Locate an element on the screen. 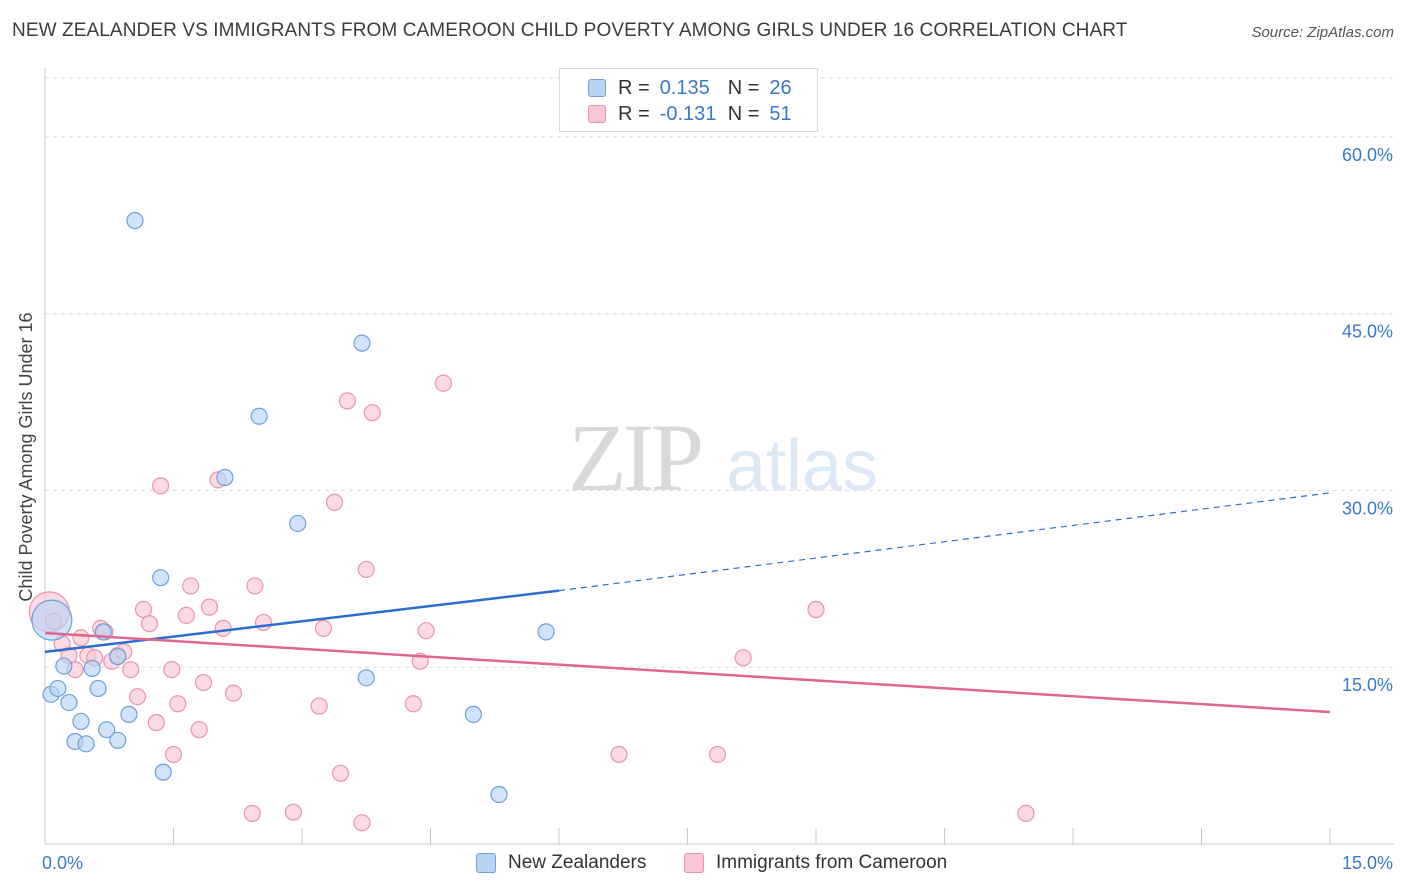 The image size is (1406, 892). watermark: ZIP atlas is located at coordinates (723, 457).